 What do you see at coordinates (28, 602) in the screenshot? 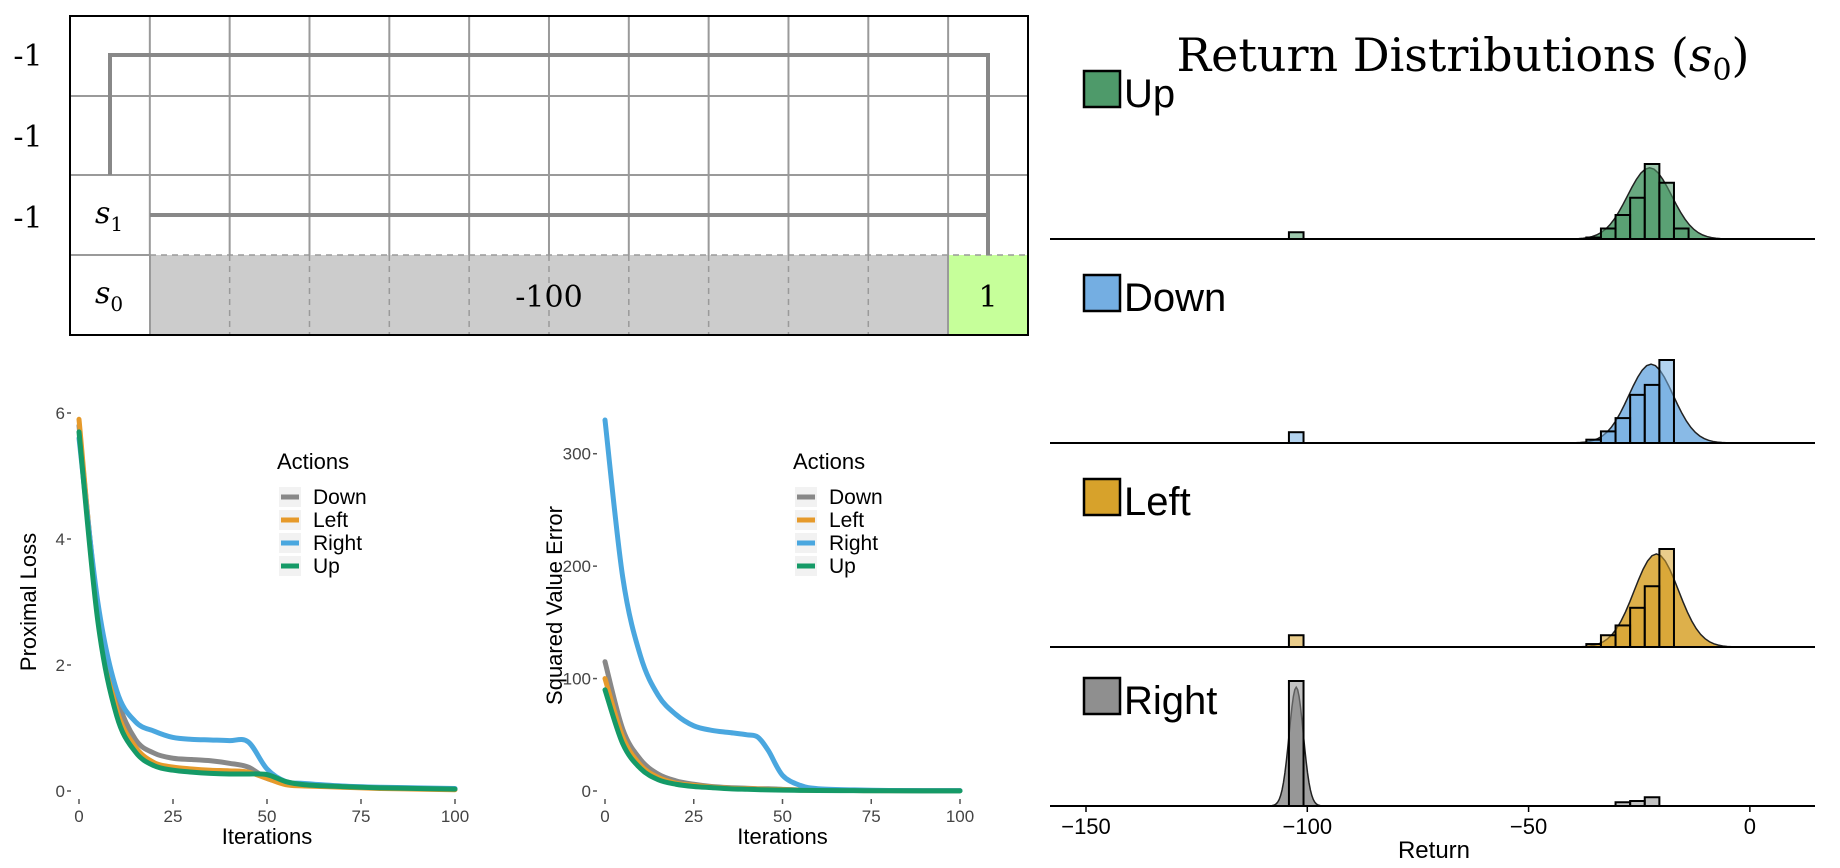
I see `y-axis-label: Proximal Loss` at bounding box center [28, 602].